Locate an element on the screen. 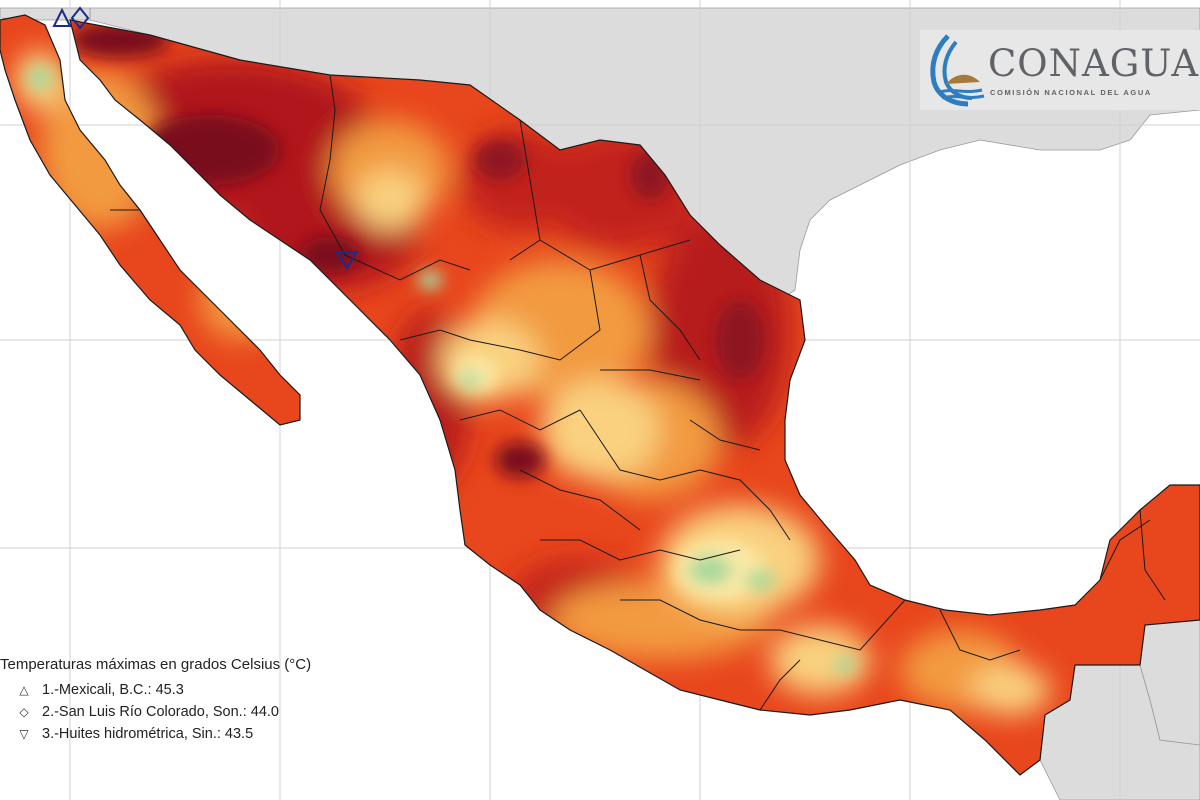  triangle-down-icon: ▽ is located at coordinates (24, 734).